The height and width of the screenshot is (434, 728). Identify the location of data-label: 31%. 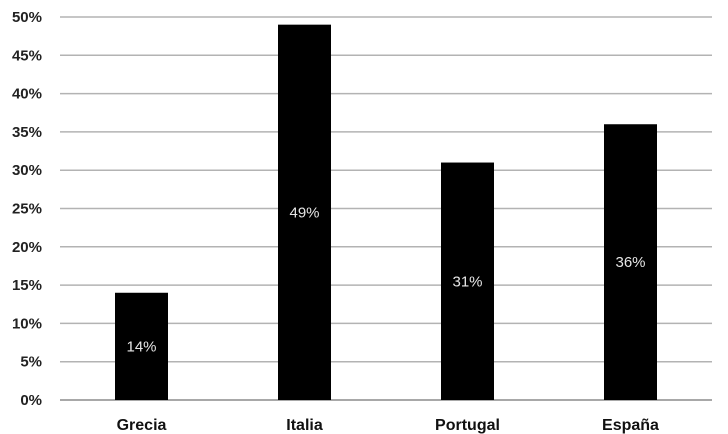
(467, 281).